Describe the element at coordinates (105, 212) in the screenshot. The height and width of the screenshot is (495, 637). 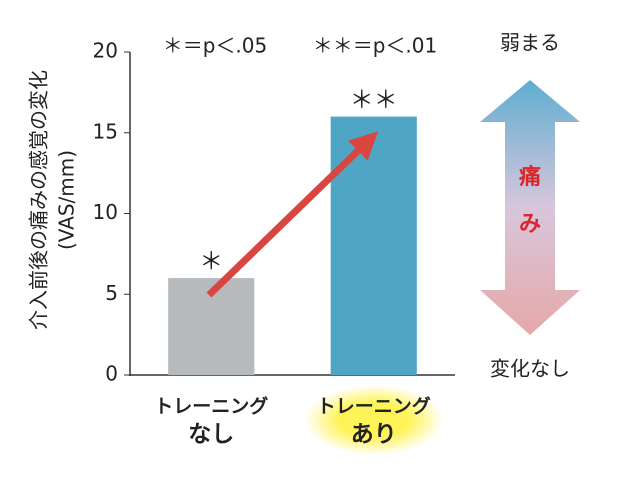
I see `y-tick-label: 10` at that location.